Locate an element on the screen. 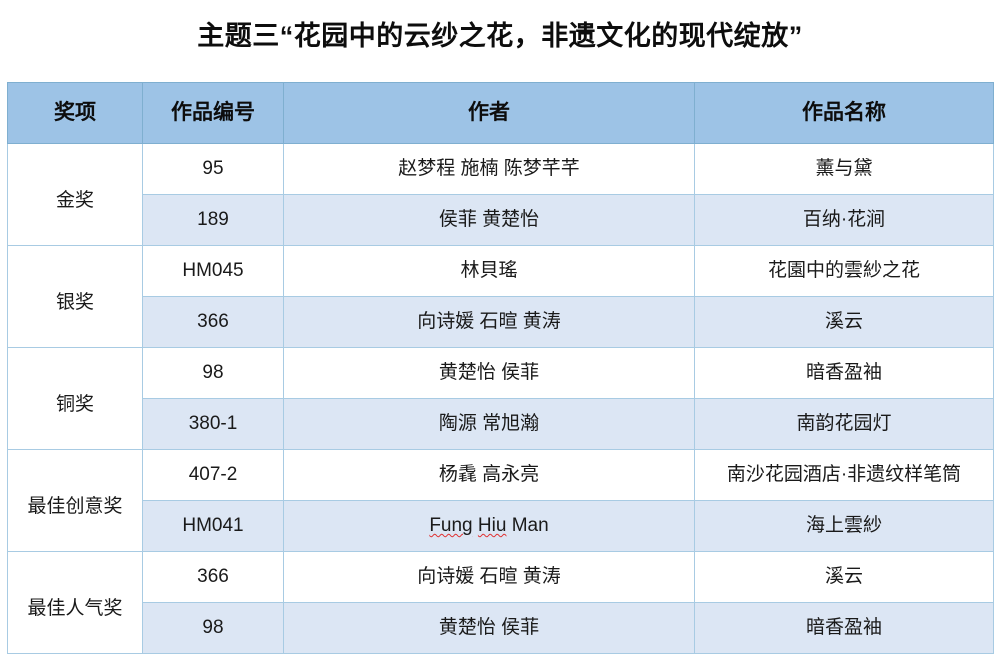 The image size is (1000, 669). page-title: 主题三“花园中的云纱之花，非遗文化的现代绽放” is located at coordinates (500, 36).